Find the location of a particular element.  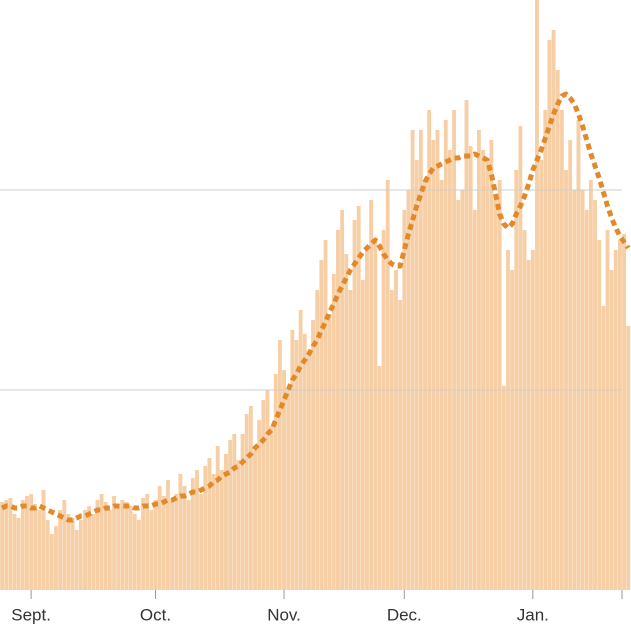

x-tick-label: Oct. is located at coordinates (155, 614).